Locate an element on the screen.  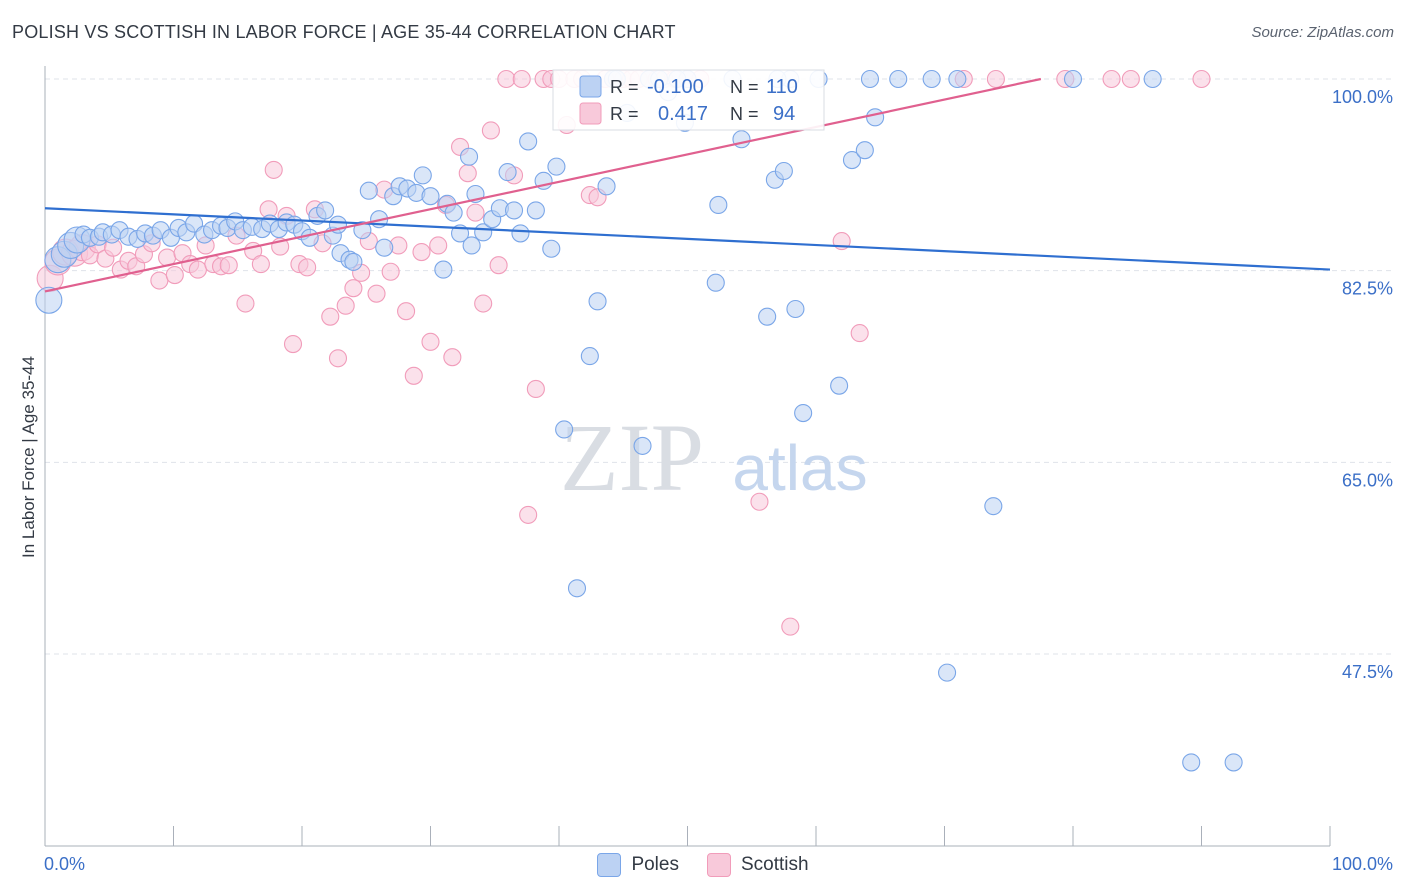
y-tick-label: 100.0% is located at coordinates (1362, 97).